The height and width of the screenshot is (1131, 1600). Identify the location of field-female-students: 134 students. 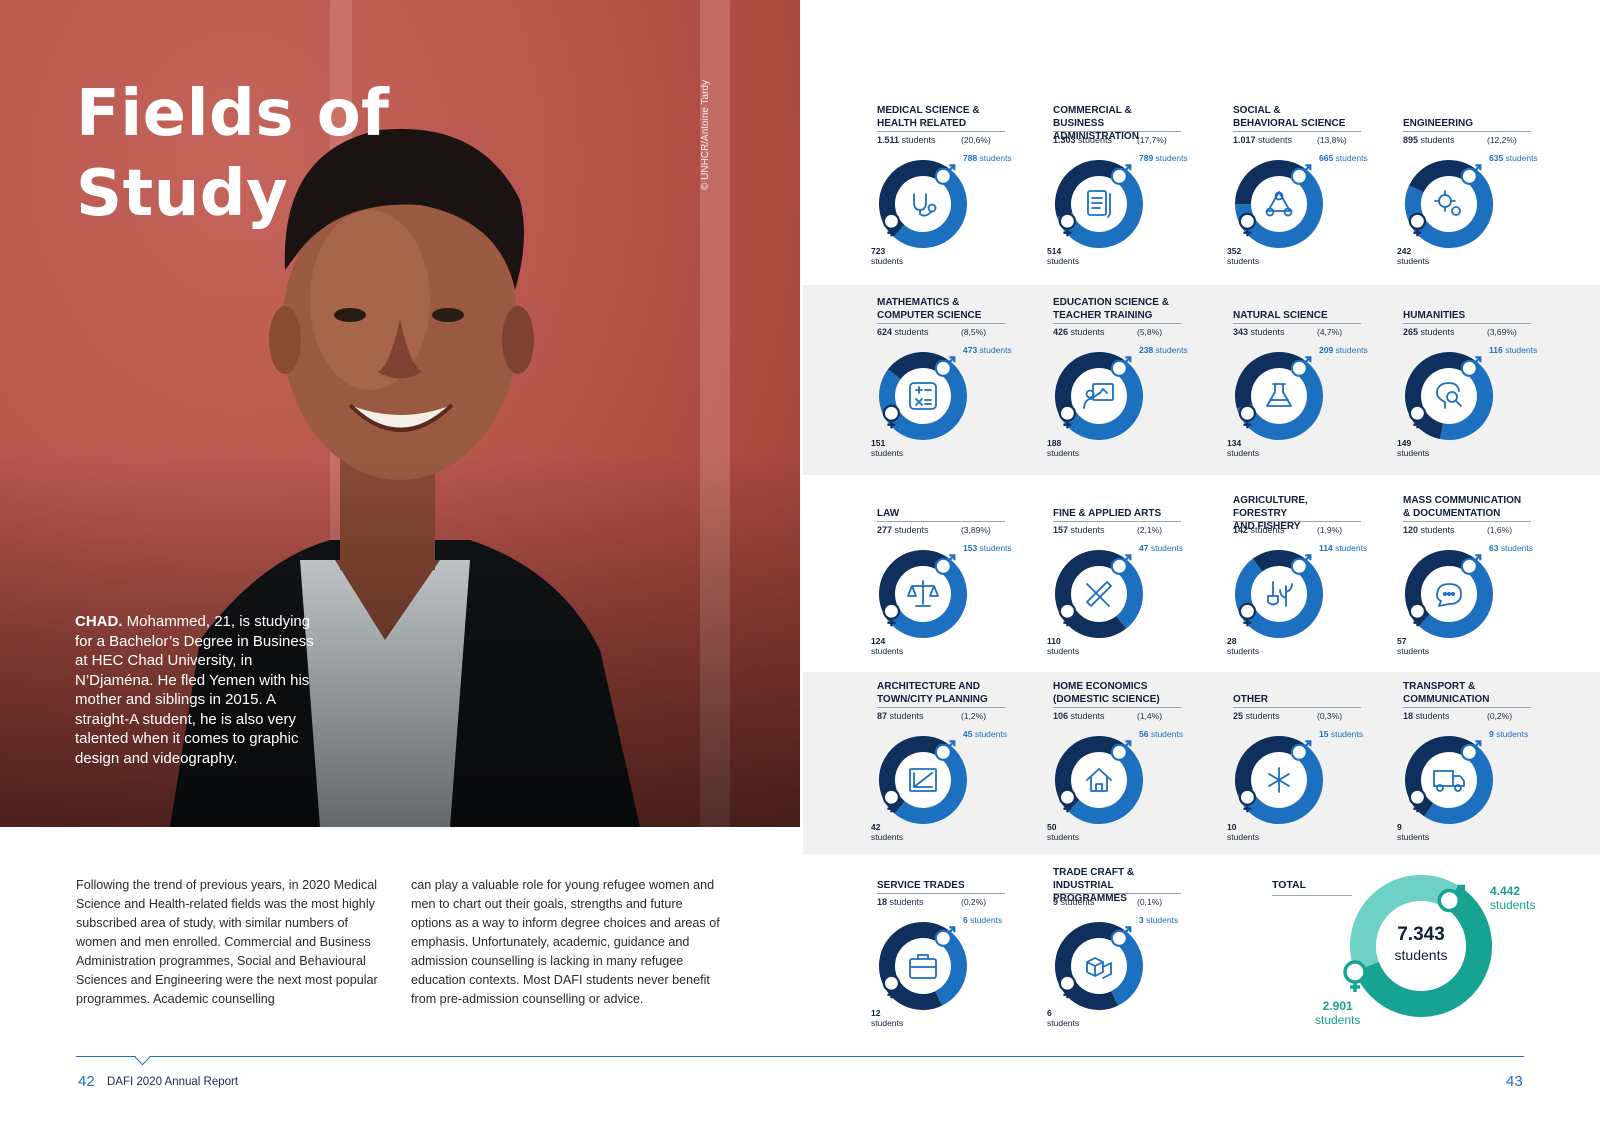
(1243, 448).